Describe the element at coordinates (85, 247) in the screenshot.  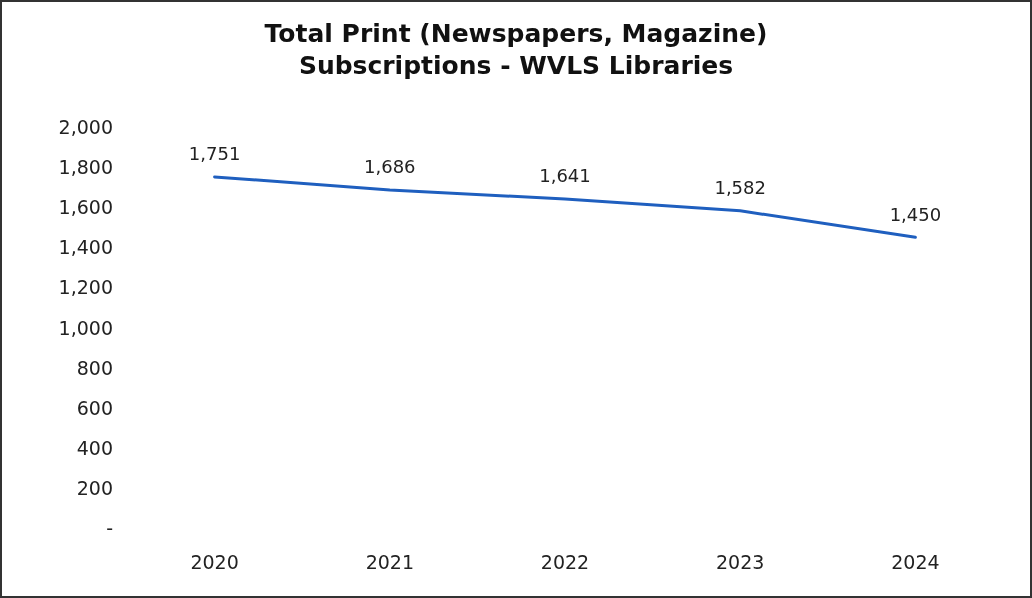
I see `y-tick-label: 1,400` at that location.